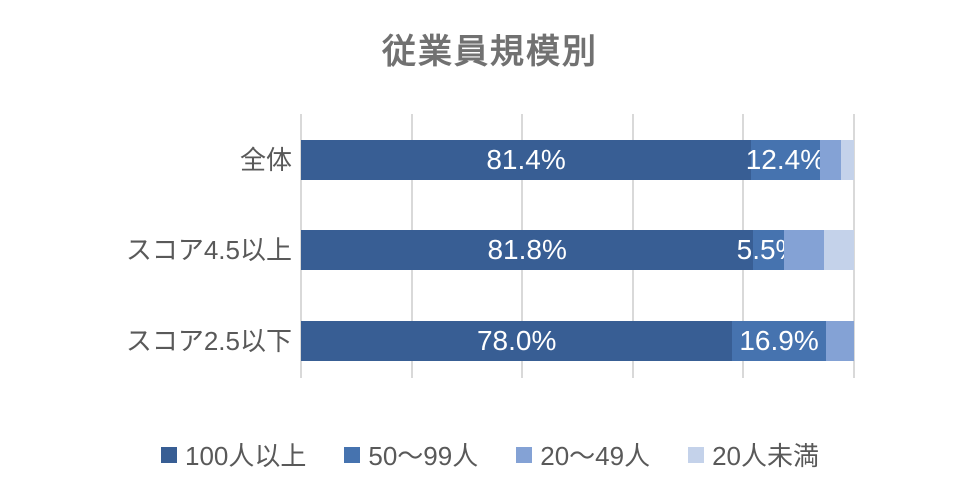 The image size is (980, 494). I want to click on bar-segment: 12.4%, so click(785, 160).